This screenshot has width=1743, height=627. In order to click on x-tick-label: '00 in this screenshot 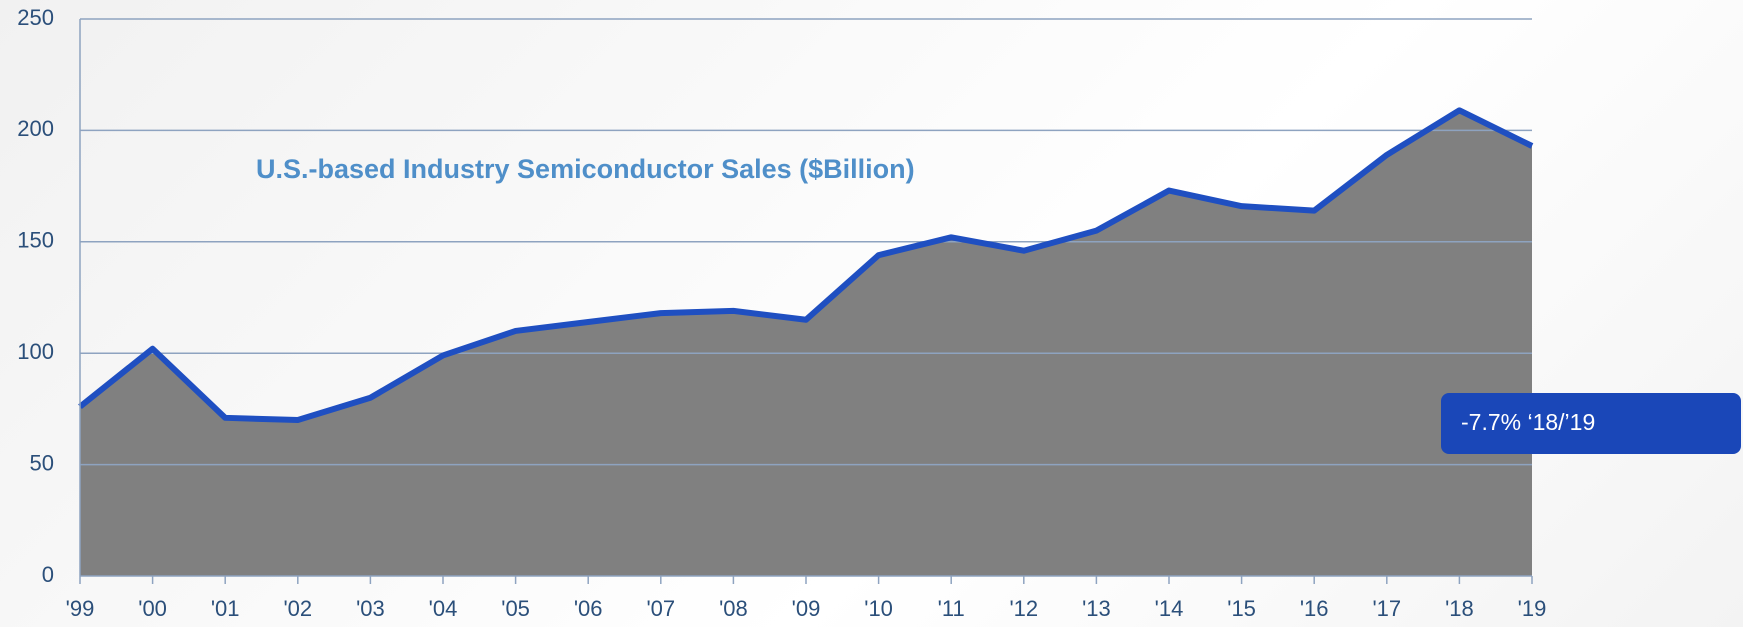, I will do `click(152, 608)`.